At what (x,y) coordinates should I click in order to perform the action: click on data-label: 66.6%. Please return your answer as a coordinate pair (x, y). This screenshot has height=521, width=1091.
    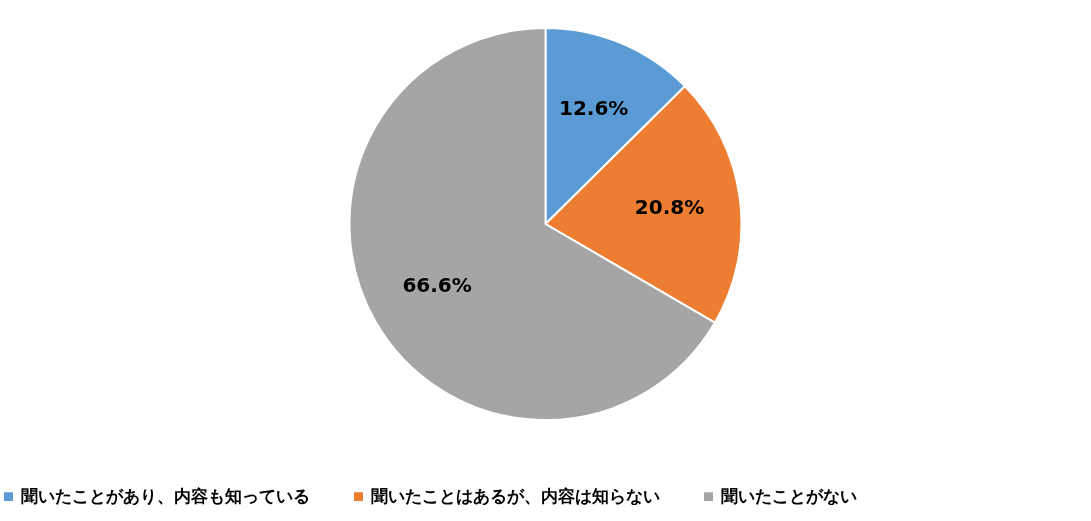
    Looking at the image, I should click on (437, 285).